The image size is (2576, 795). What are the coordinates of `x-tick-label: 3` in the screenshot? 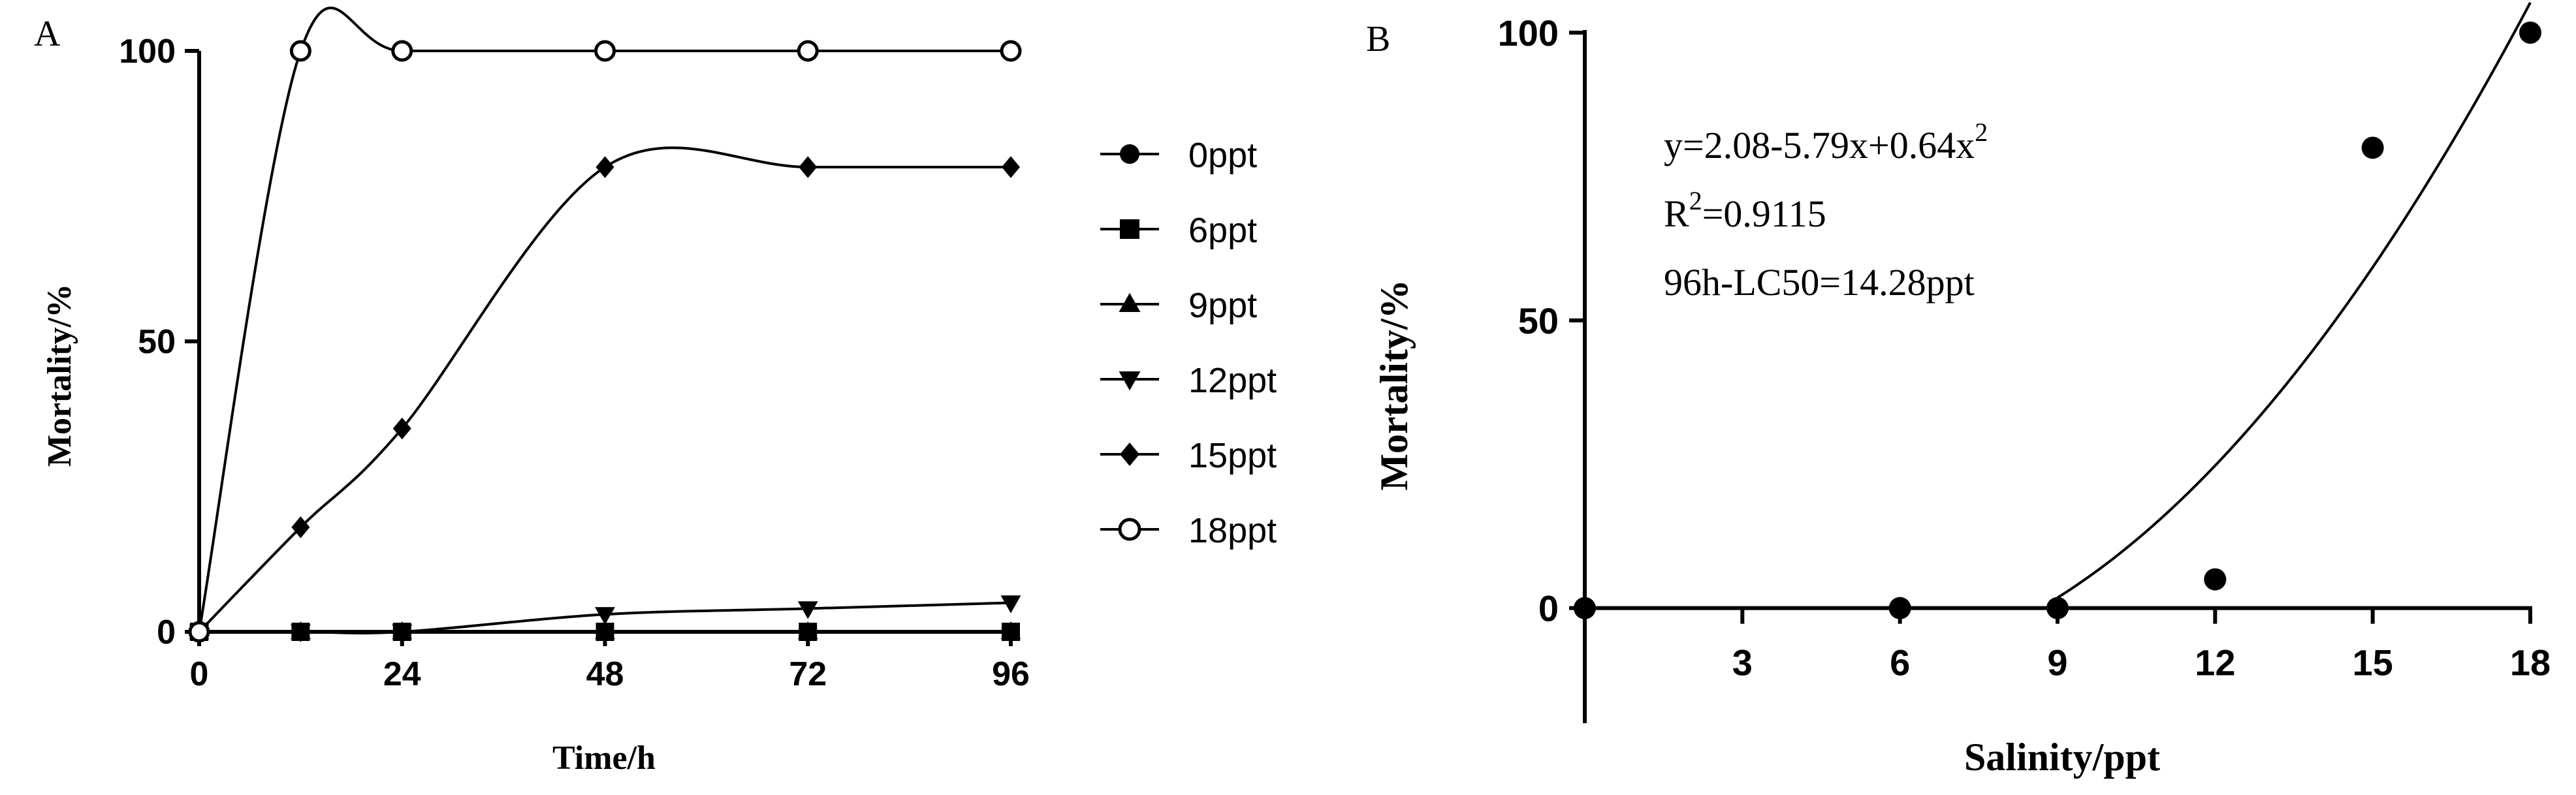 It's located at (1743, 663).